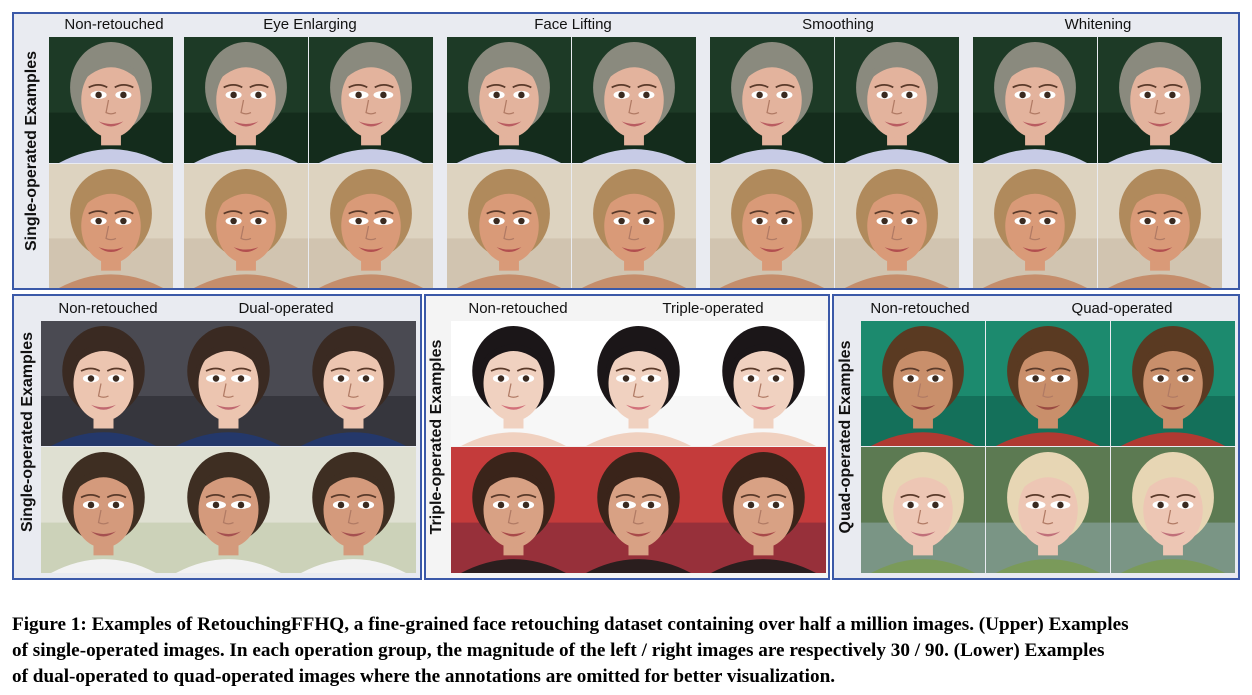 The width and height of the screenshot is (1252, 695). I want to click on face-image-quad-row2-col1, so click(923, 510).